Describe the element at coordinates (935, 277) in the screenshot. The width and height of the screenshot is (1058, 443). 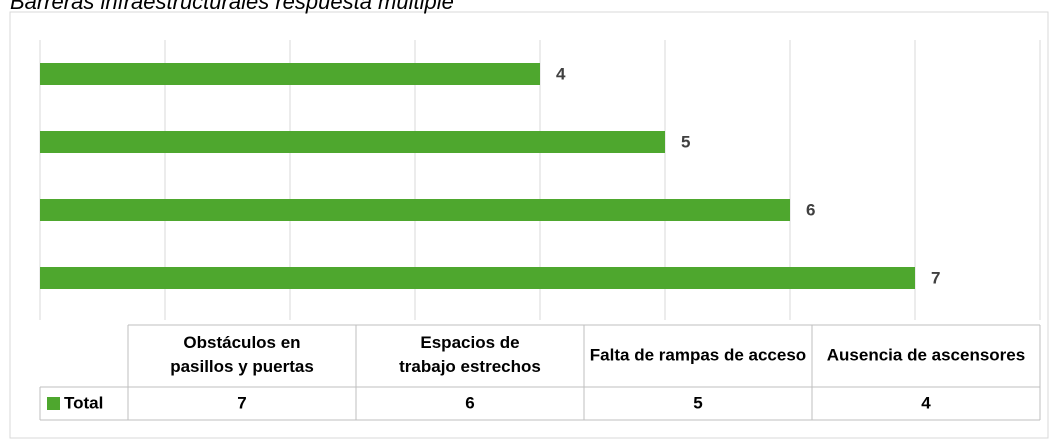
I see `data-label: 7` at that location.